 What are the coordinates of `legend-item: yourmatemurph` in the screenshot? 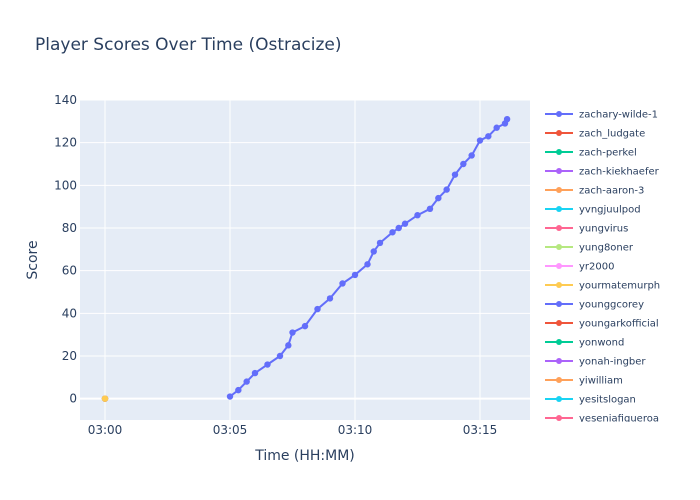 It's located at (602, 286).